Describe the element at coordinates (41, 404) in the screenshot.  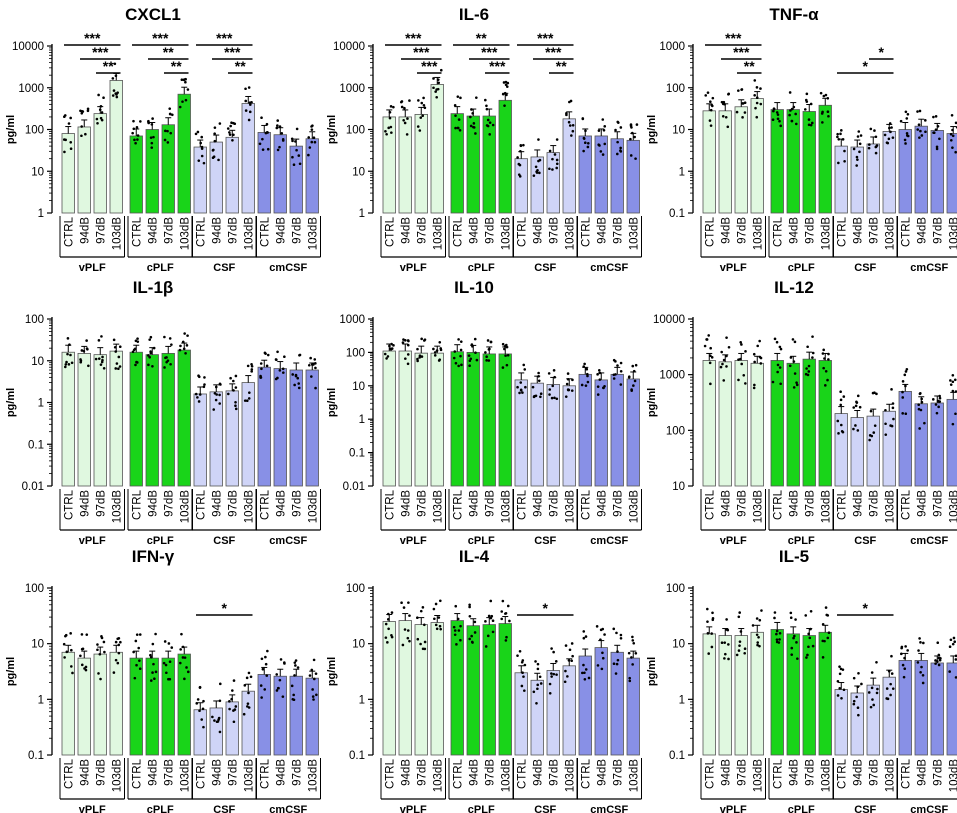
I see `y-tick-label: 1` at that location.